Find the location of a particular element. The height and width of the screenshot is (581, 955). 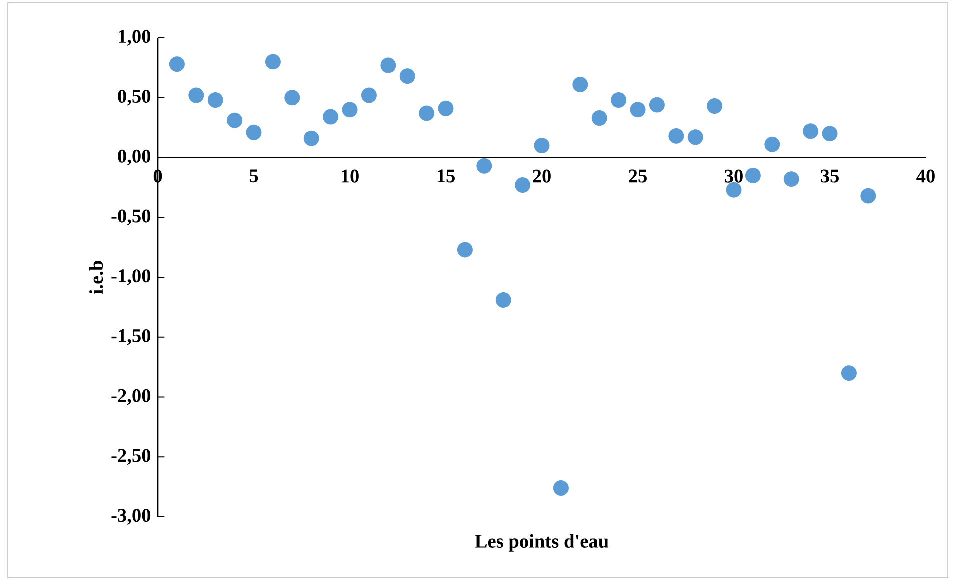

y-tick-label: -2,00 is located at coordinates (131, 397).